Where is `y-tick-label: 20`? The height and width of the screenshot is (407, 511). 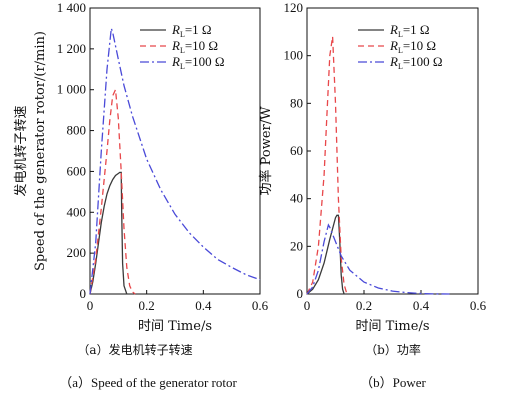 y-tick-label: 20 is located at coordinates (296, 245).